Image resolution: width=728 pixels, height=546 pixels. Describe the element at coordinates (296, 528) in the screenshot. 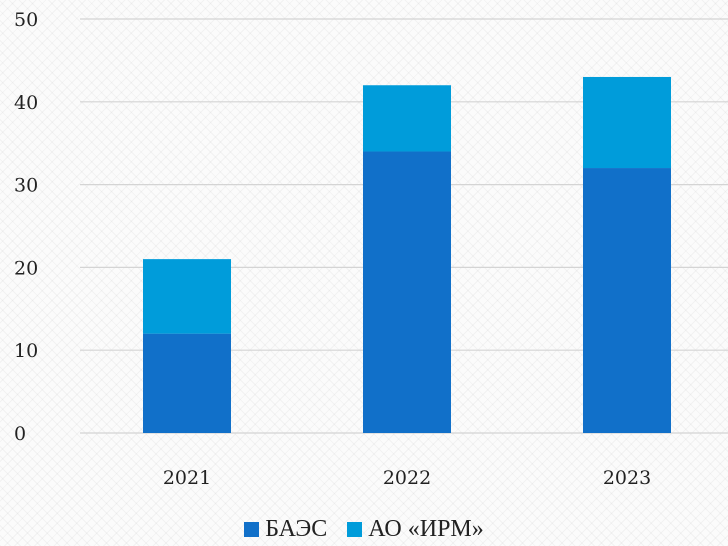

I see `legend-label-series-1: БАЭС` at that location.